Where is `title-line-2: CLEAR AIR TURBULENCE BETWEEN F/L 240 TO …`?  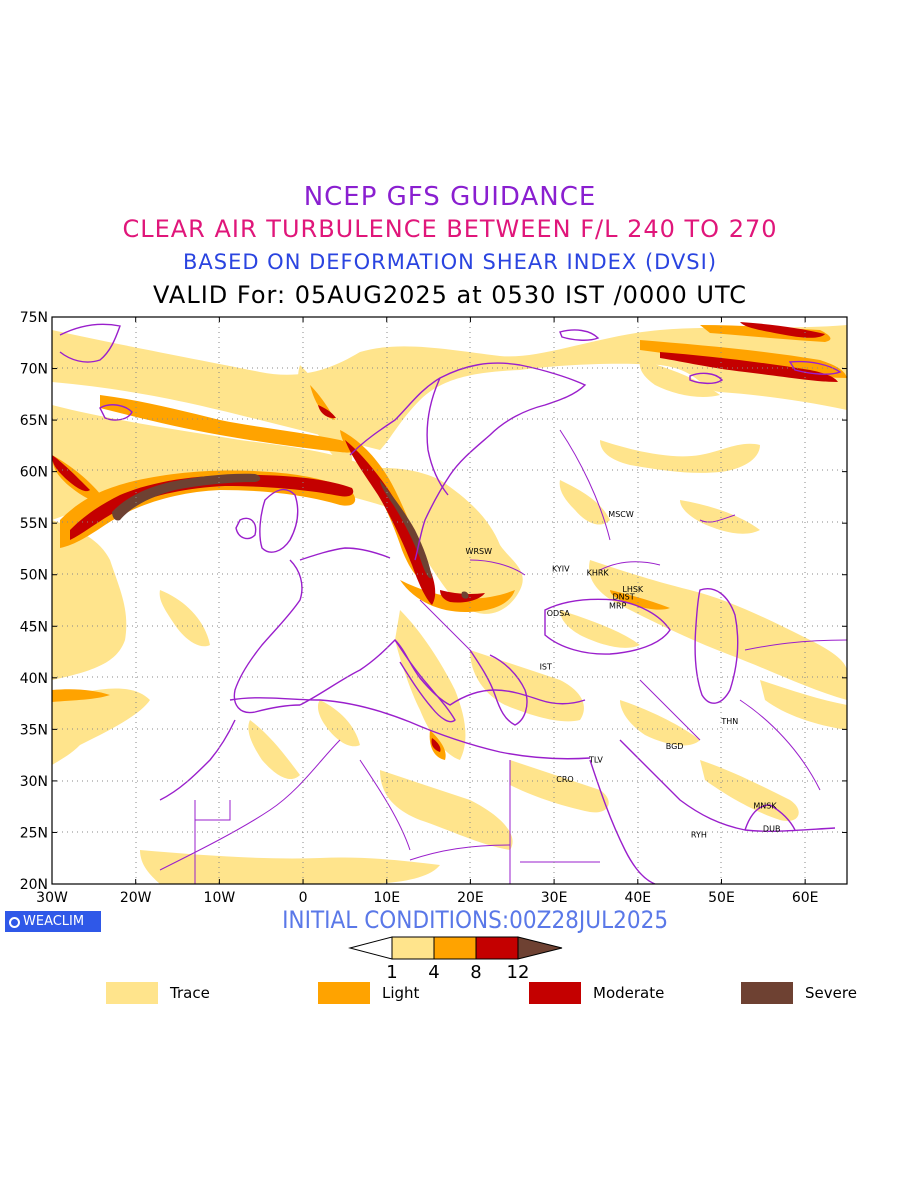 title-line-2: CLEAR AIR TURBULENCE BETWEEN F/L 240 TO … is located at coordinates (450, 229).